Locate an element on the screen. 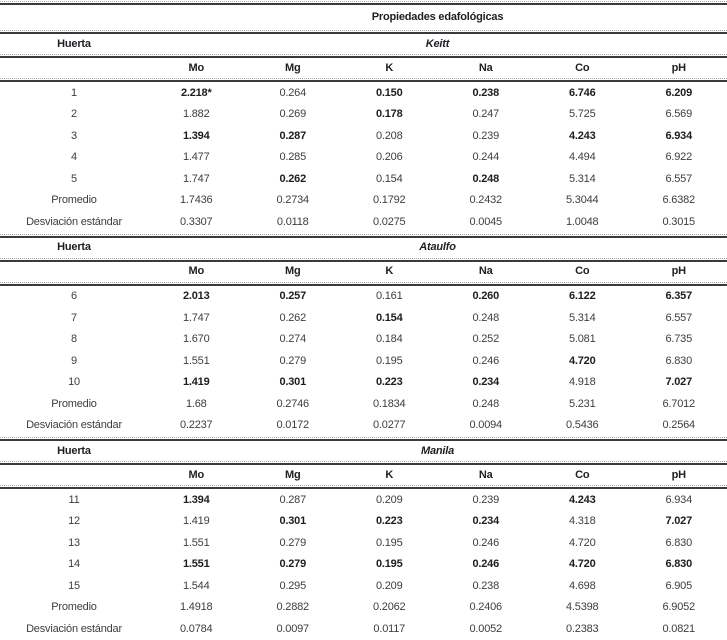  value-cell: 0.2406 is located at coordinates (486, 607).